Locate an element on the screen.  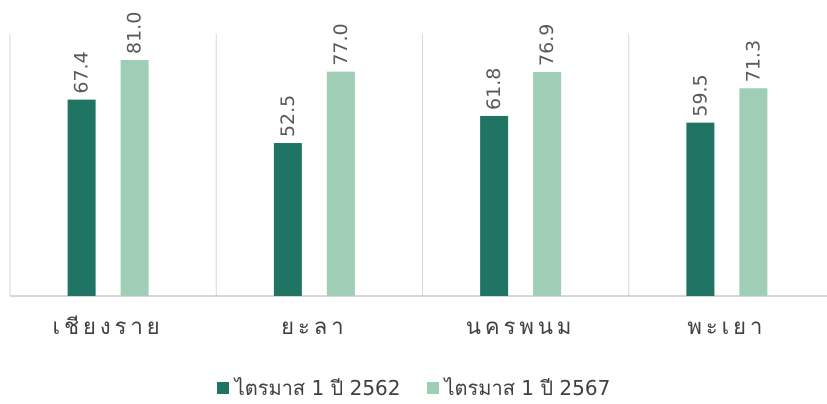
legend-item-series-2: ไตรมาส 1 ปี 2567 is located at coordinates (518, 388).